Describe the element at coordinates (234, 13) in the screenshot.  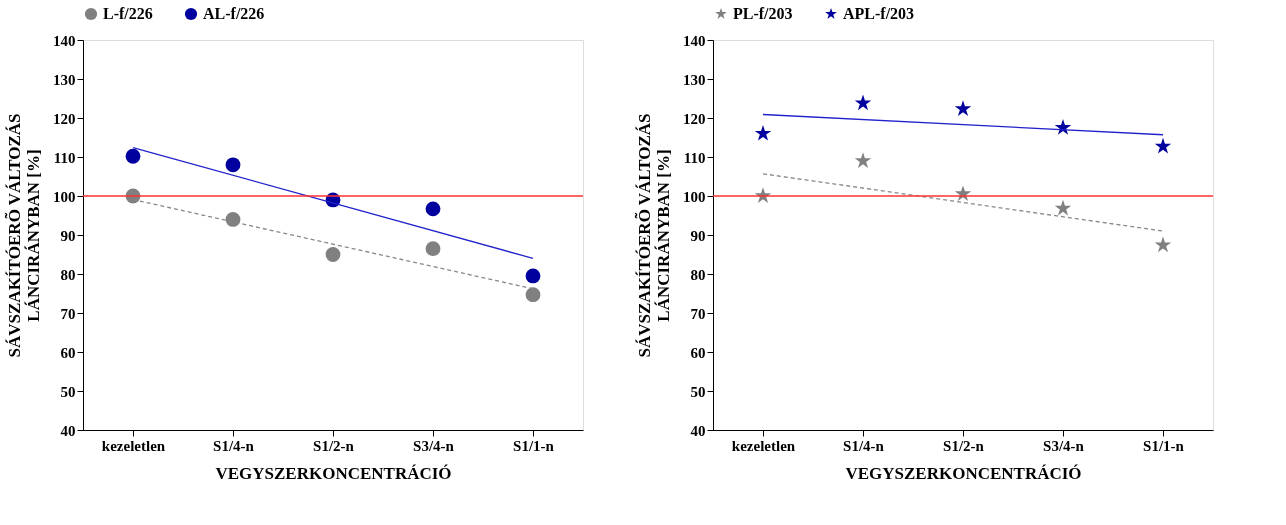
I see `legend-label: AL-f/226` at that location.